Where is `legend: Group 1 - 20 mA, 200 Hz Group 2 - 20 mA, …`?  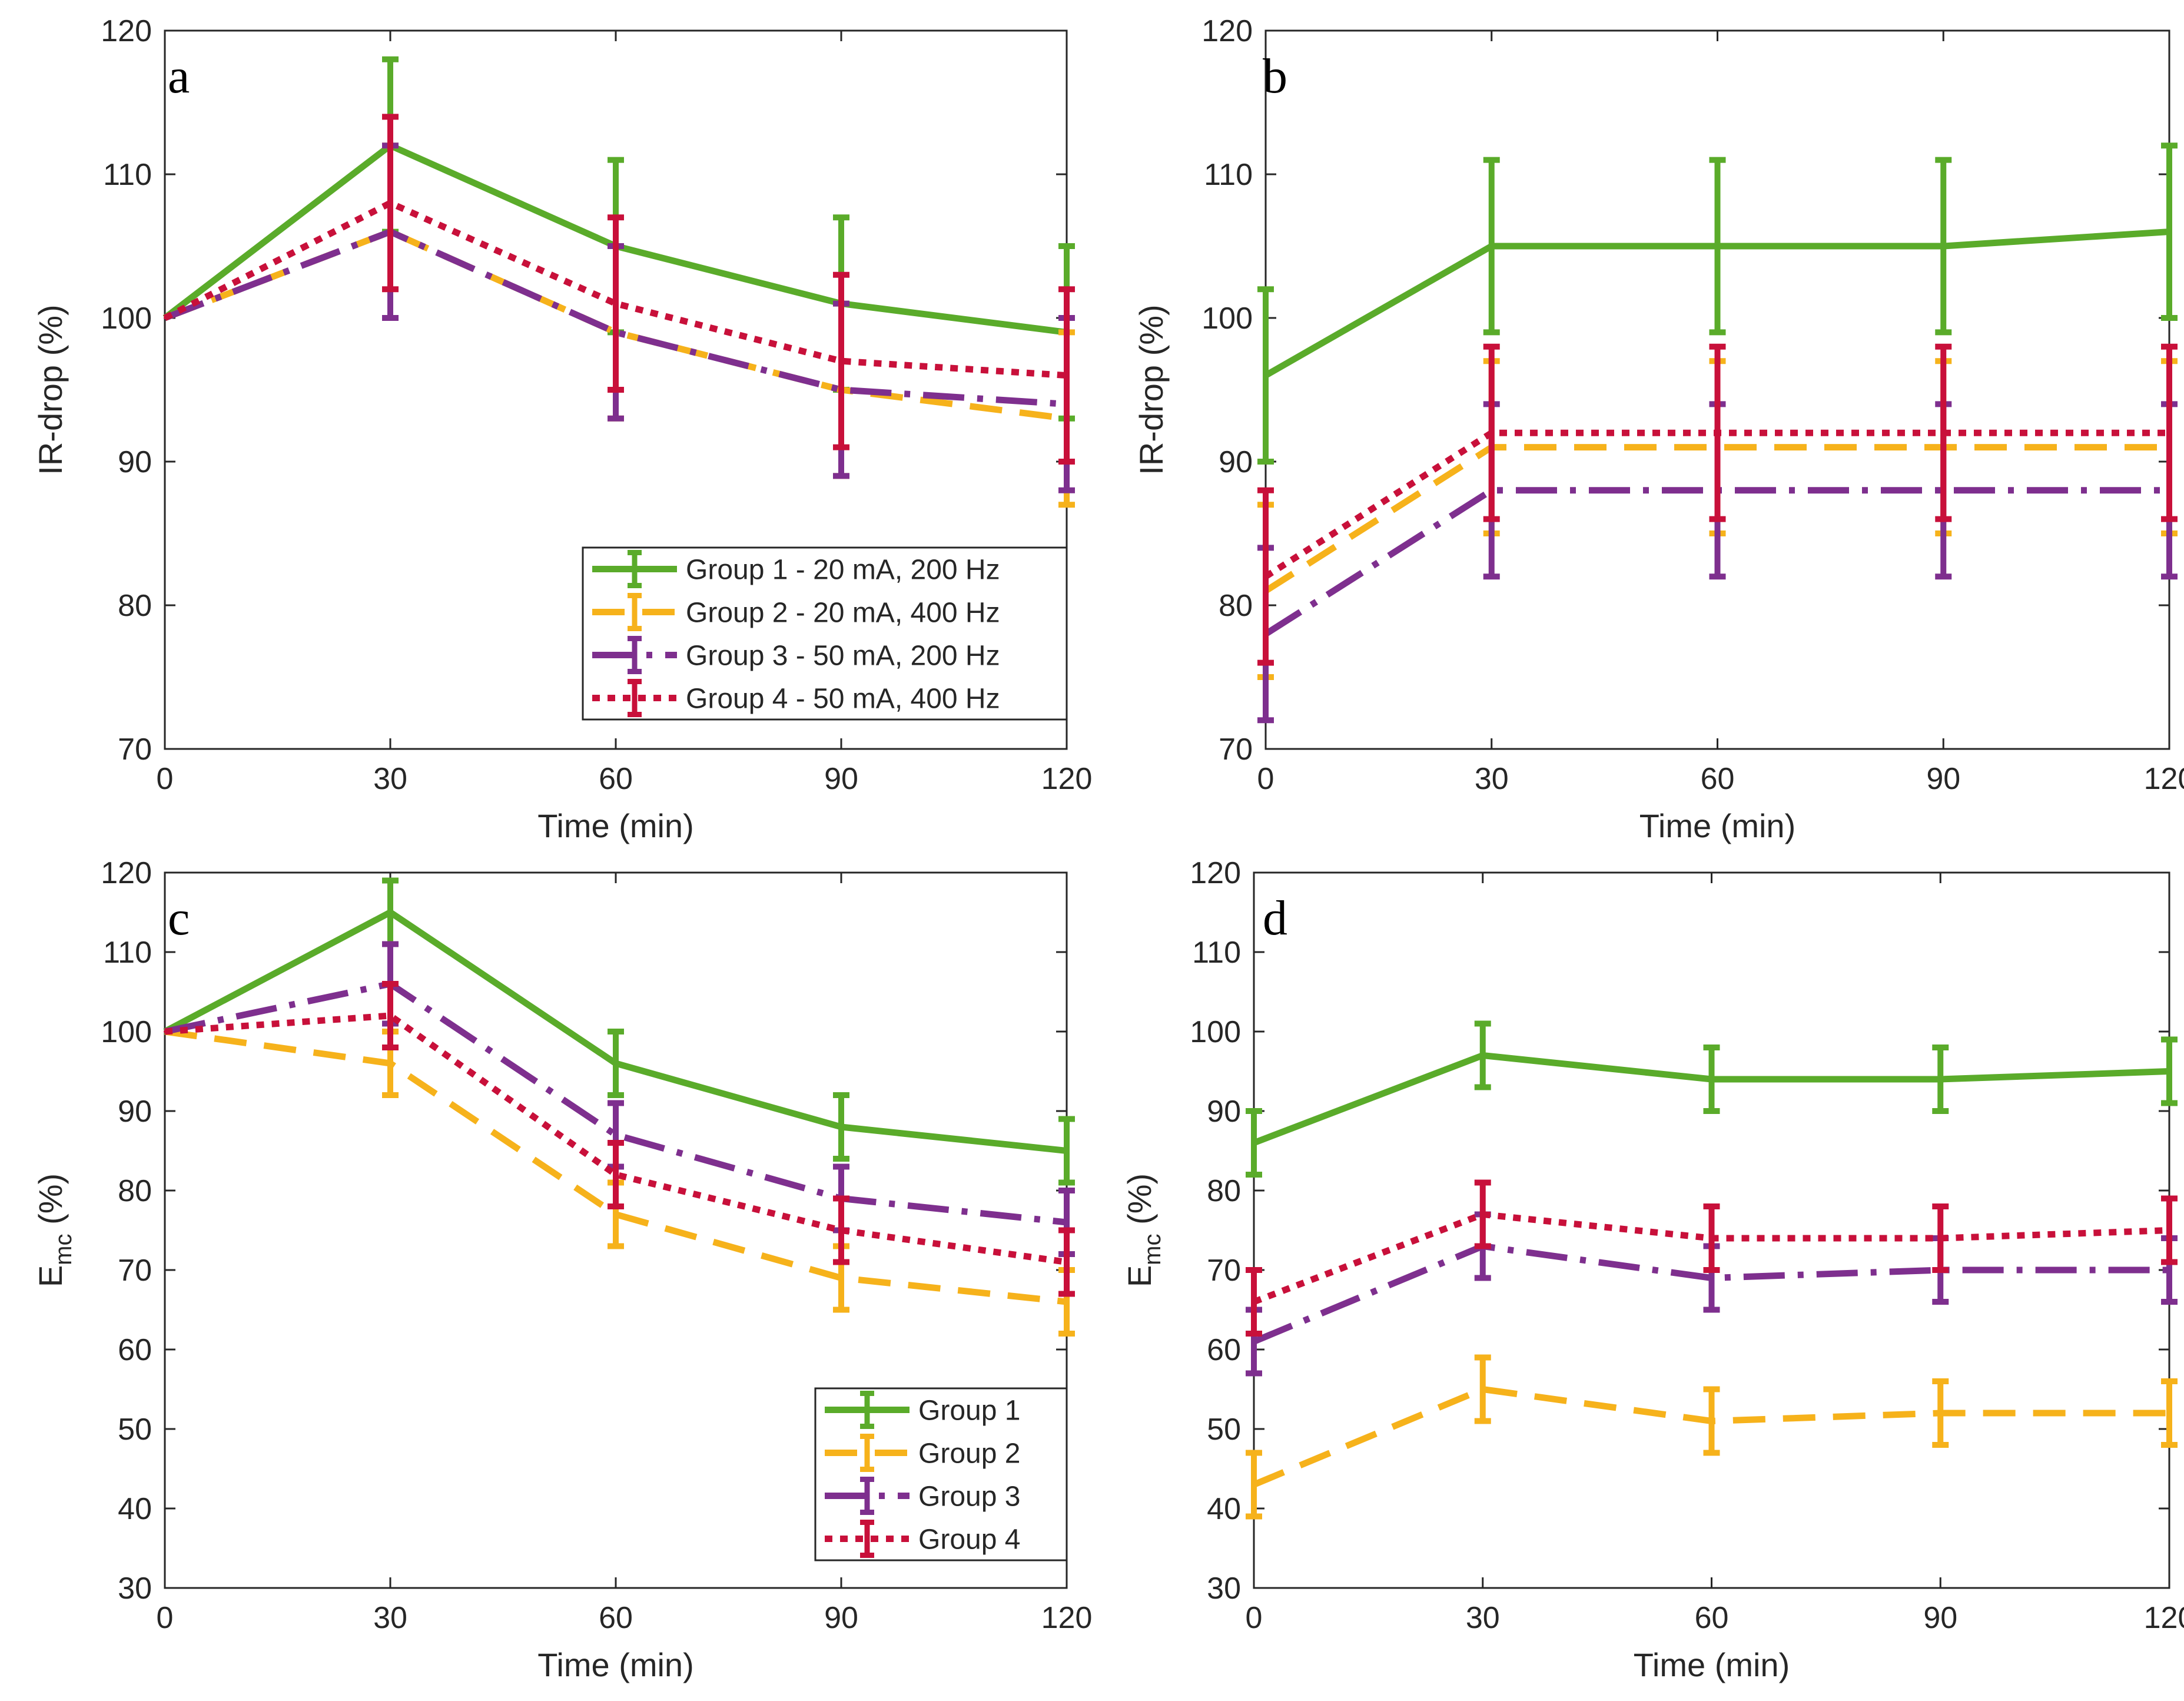
legend: Group 1 - 20 mA, 200 Hz Group 2 - 20 mA, … is located at coordinates (825, 633).